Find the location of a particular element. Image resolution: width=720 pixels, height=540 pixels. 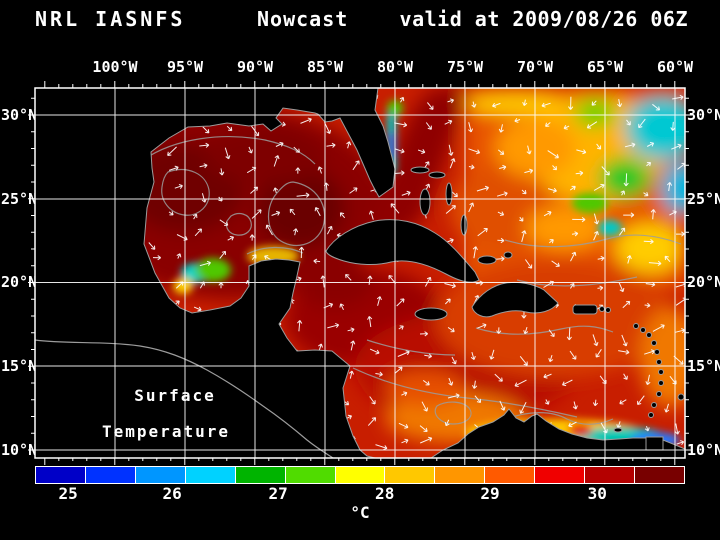

map-overlay-label-line2: Temperature is located at coordinates (166, 431).